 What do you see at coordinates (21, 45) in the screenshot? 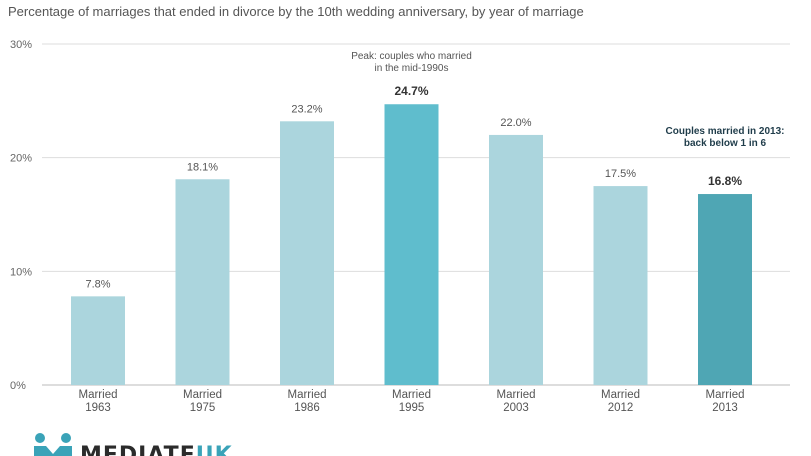
I see `y-tick-label: 30%` at bounding box center [21, 45].